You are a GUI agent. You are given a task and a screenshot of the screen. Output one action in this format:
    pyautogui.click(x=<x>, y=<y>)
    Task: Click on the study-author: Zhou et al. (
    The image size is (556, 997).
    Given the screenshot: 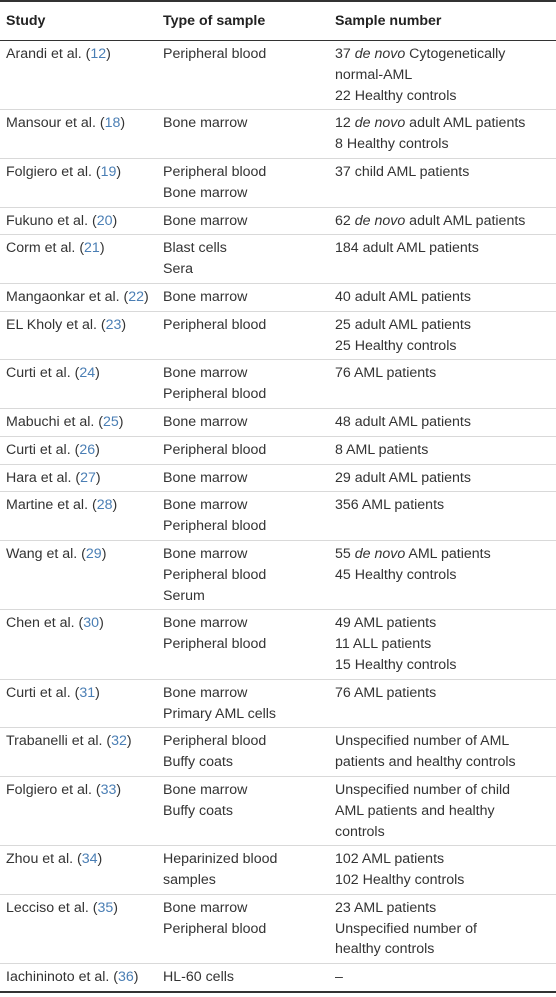 What is the action you would take?
    pyautogui.click(x=44, y=859)
    